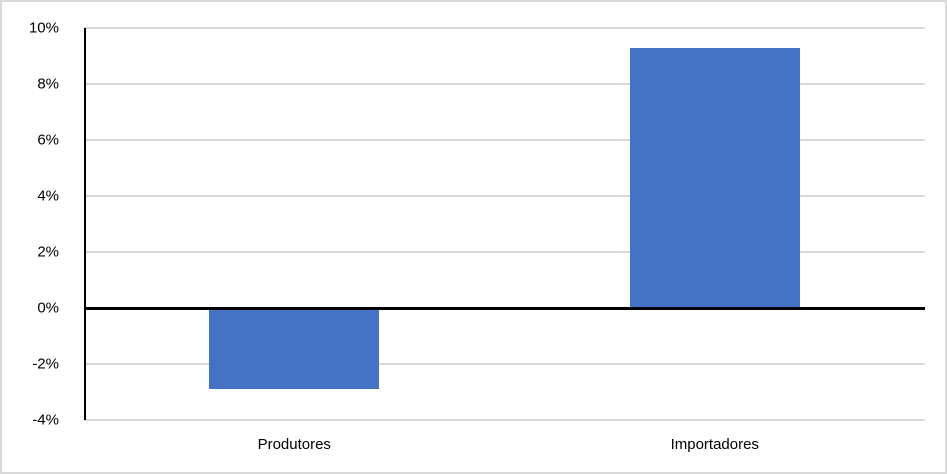 This screenshot has width=947, height=474. I want to click on y-tick-label--4%: -4%, so click(45, 420).